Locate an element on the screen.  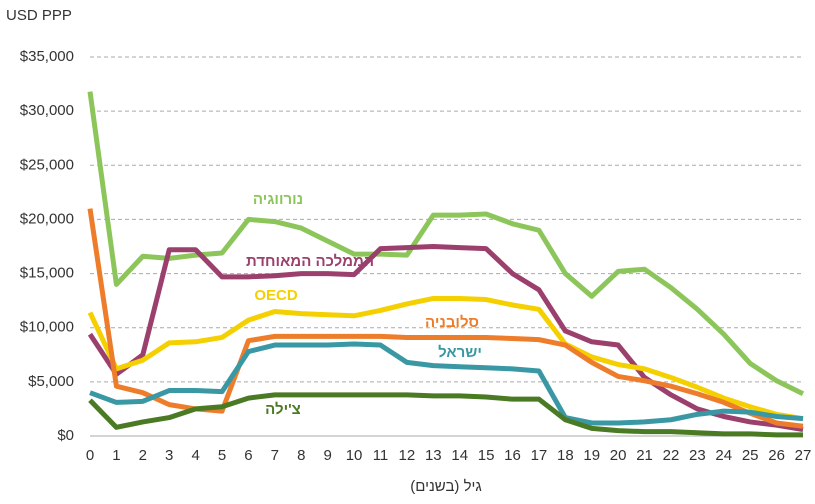
x-tick-label: 24 is located at coordinates (723, 455).